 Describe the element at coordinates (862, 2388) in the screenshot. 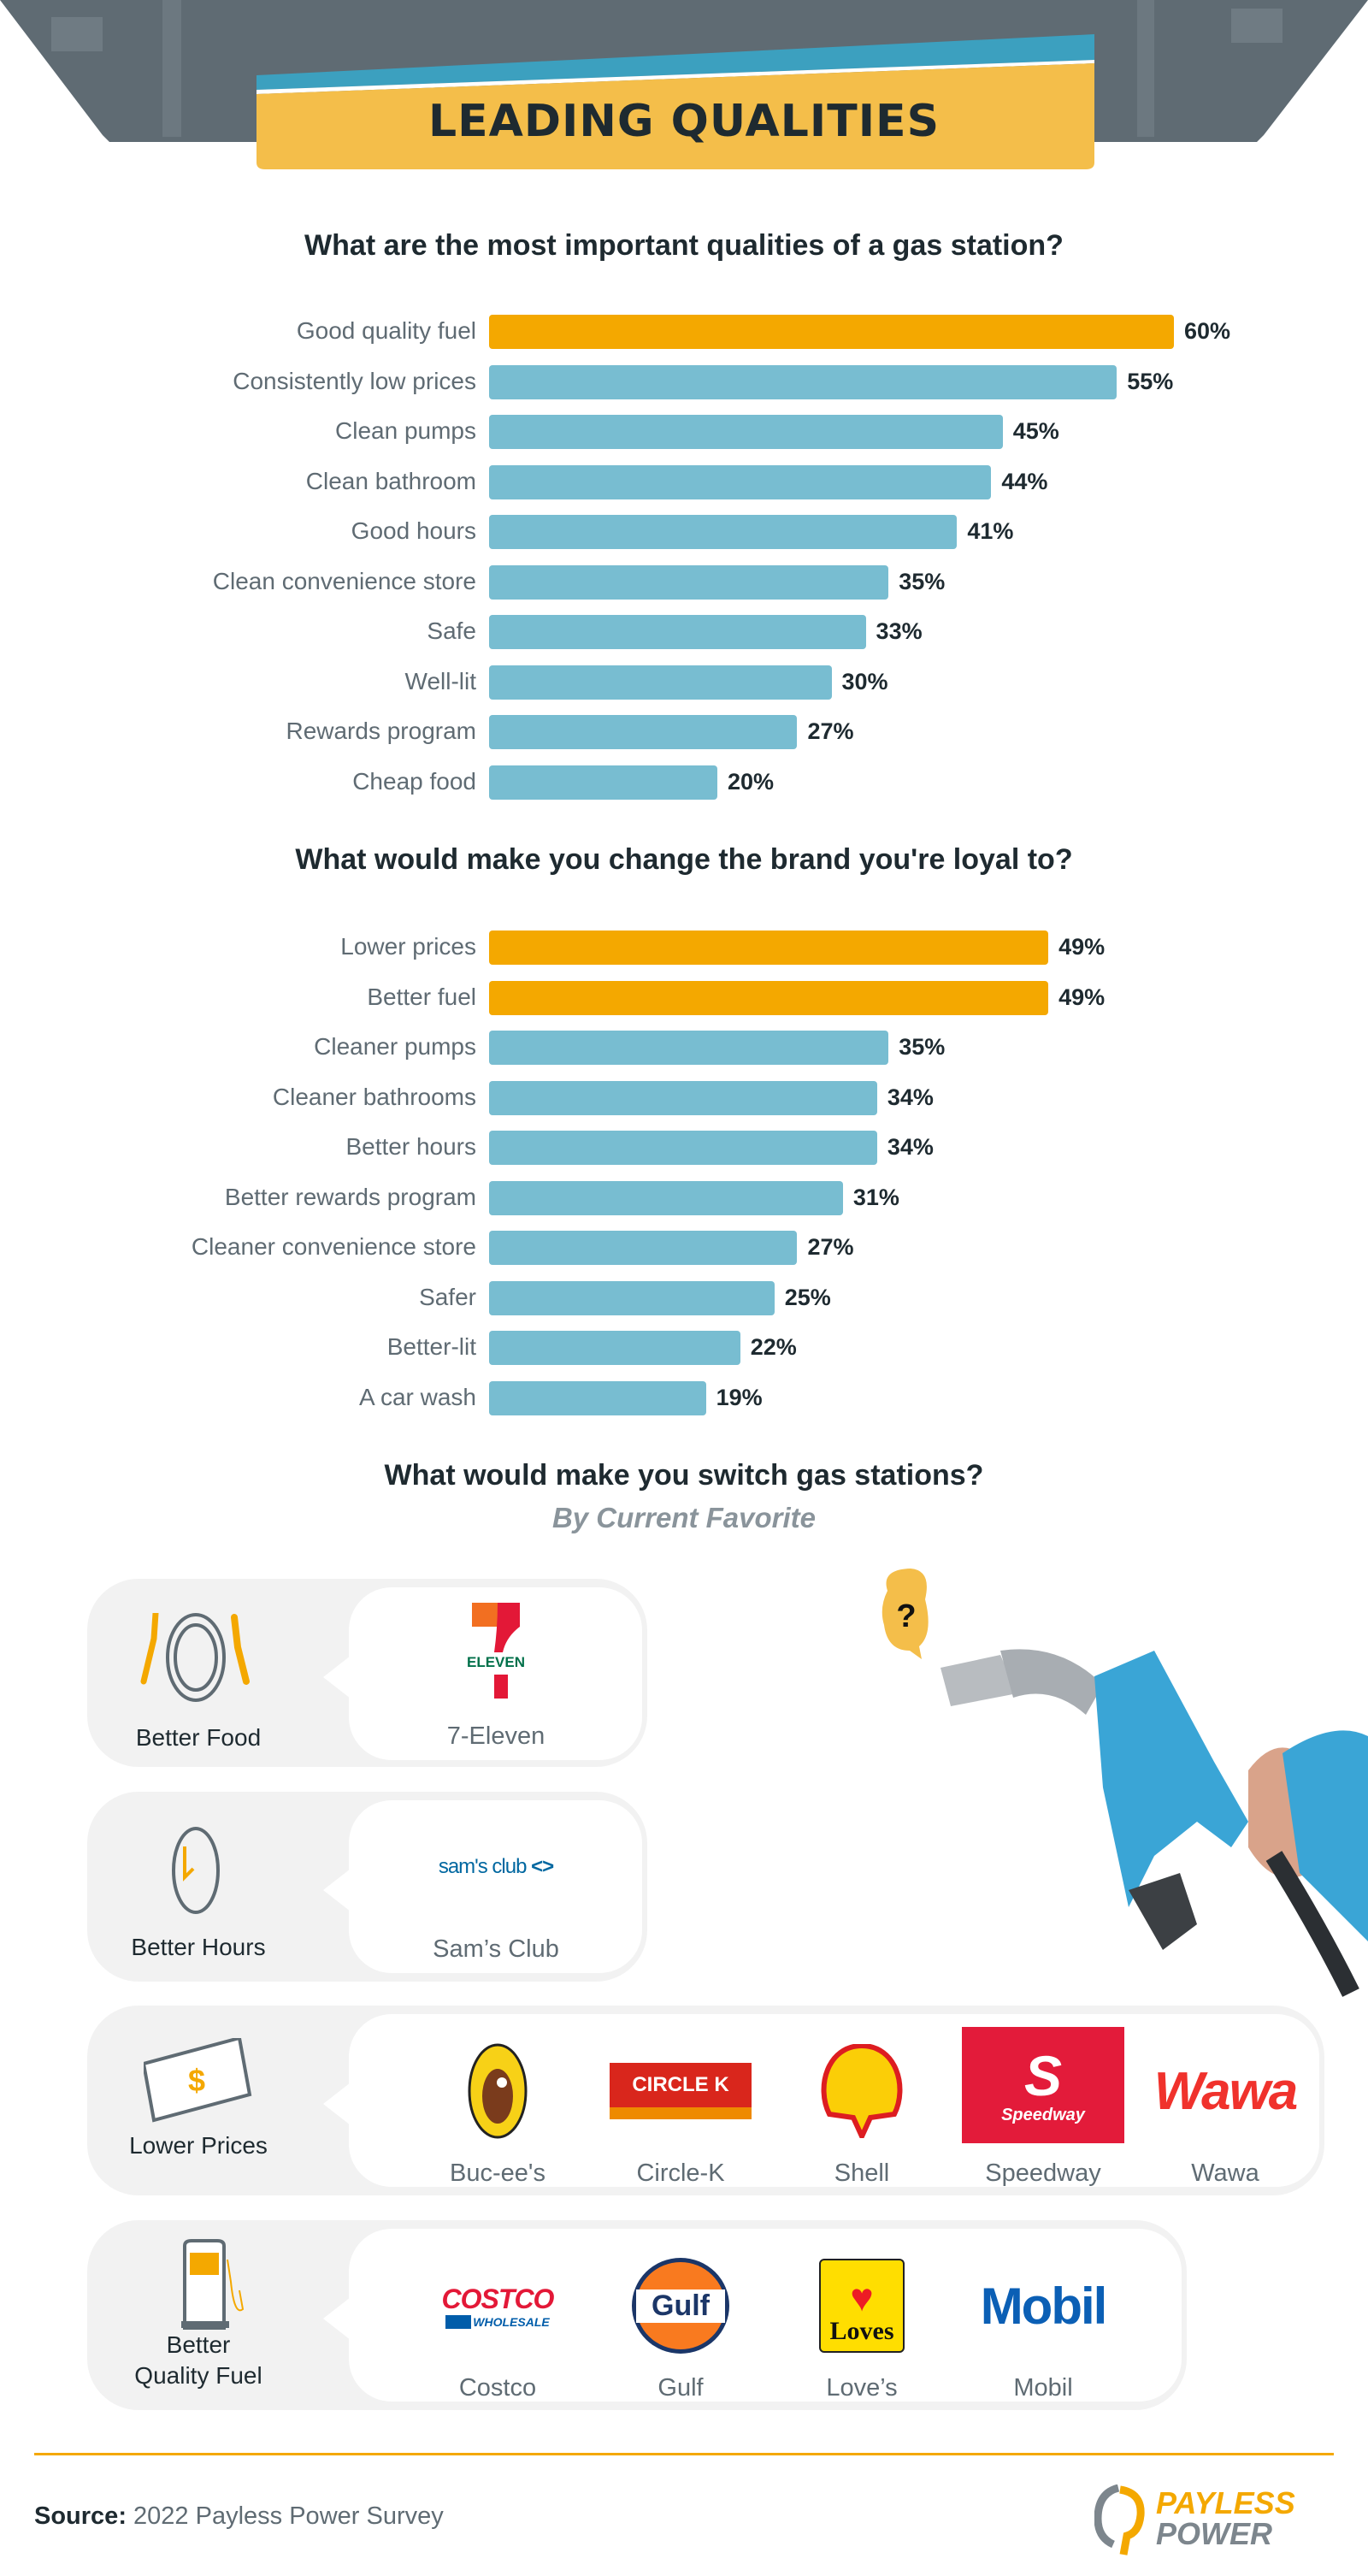

I see `brand-name: Love’s` at that location.